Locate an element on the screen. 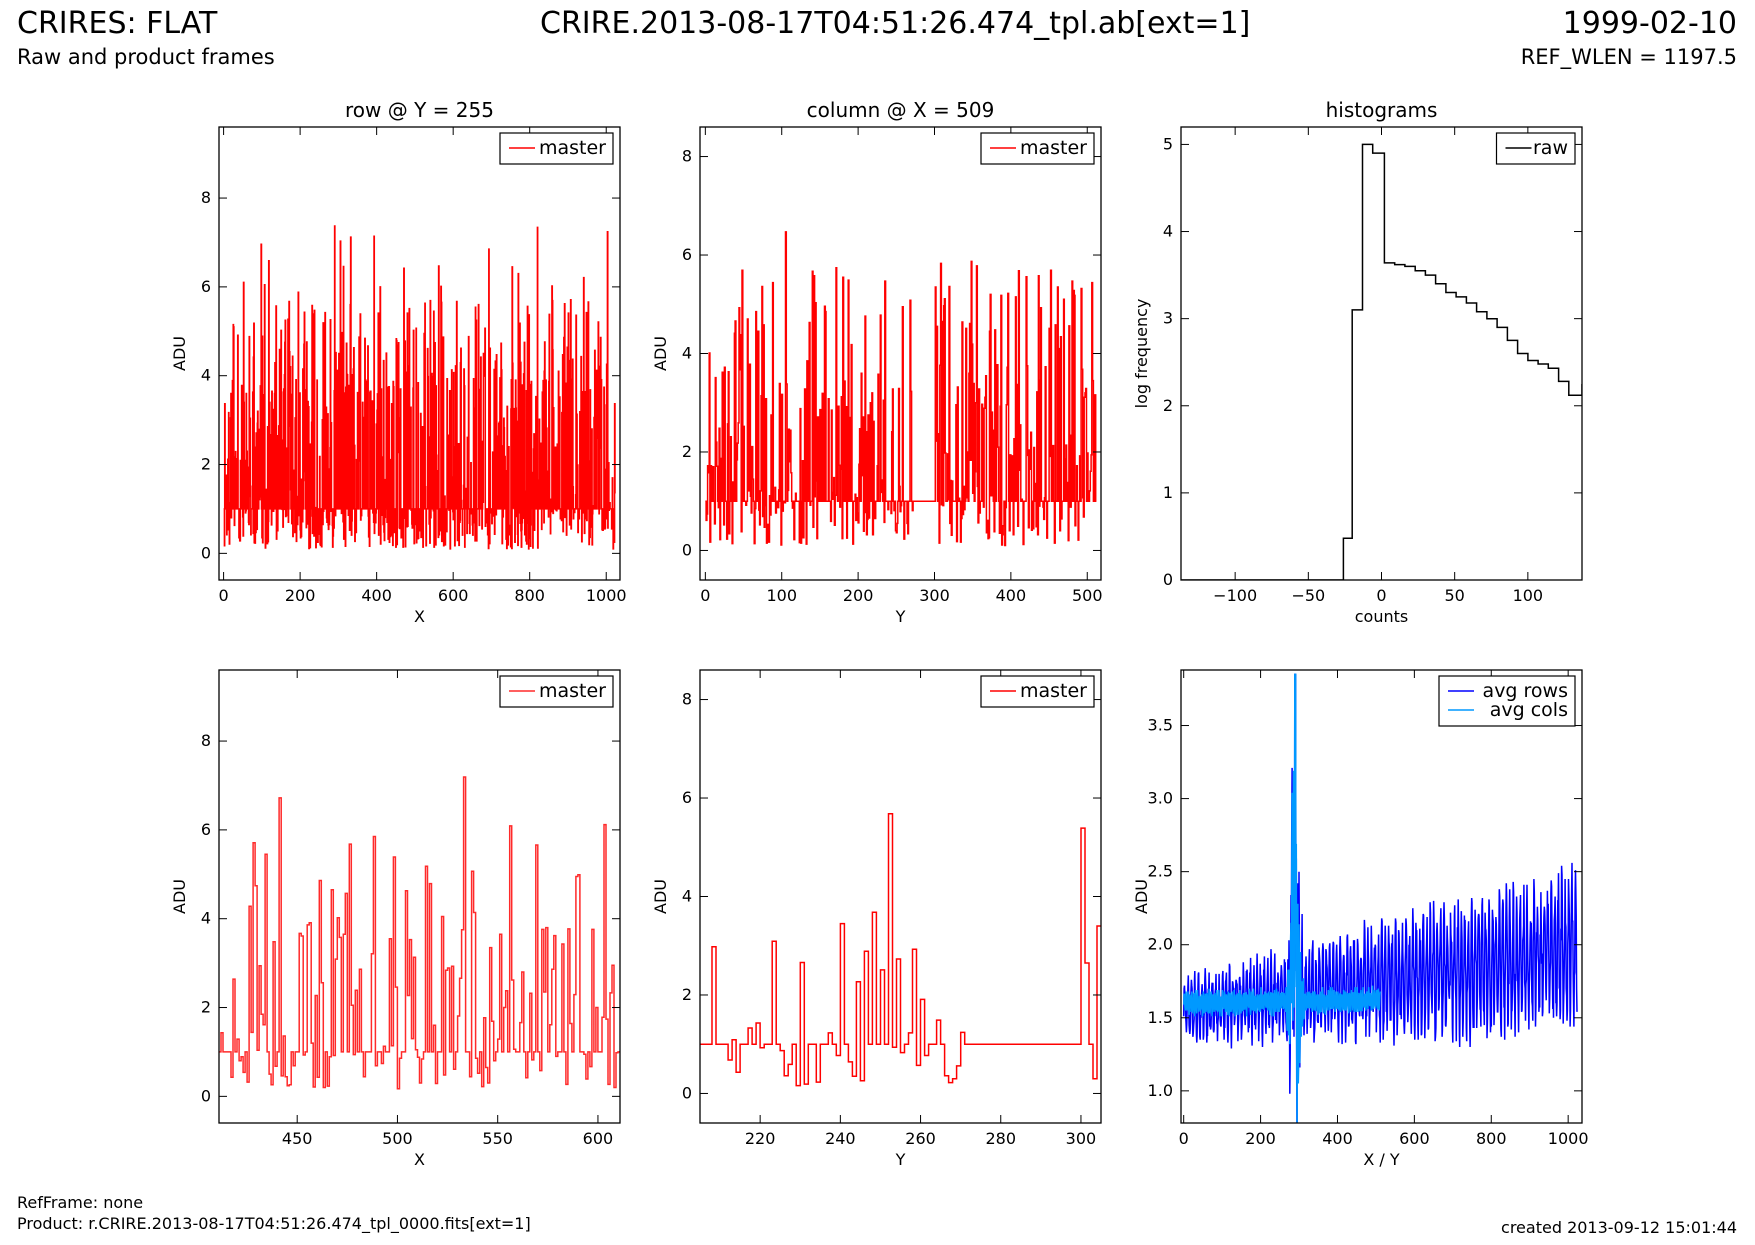 This screenshot has width=1755, height=1245. x-tick-label: 220 is located at coordinates (760, 1138).